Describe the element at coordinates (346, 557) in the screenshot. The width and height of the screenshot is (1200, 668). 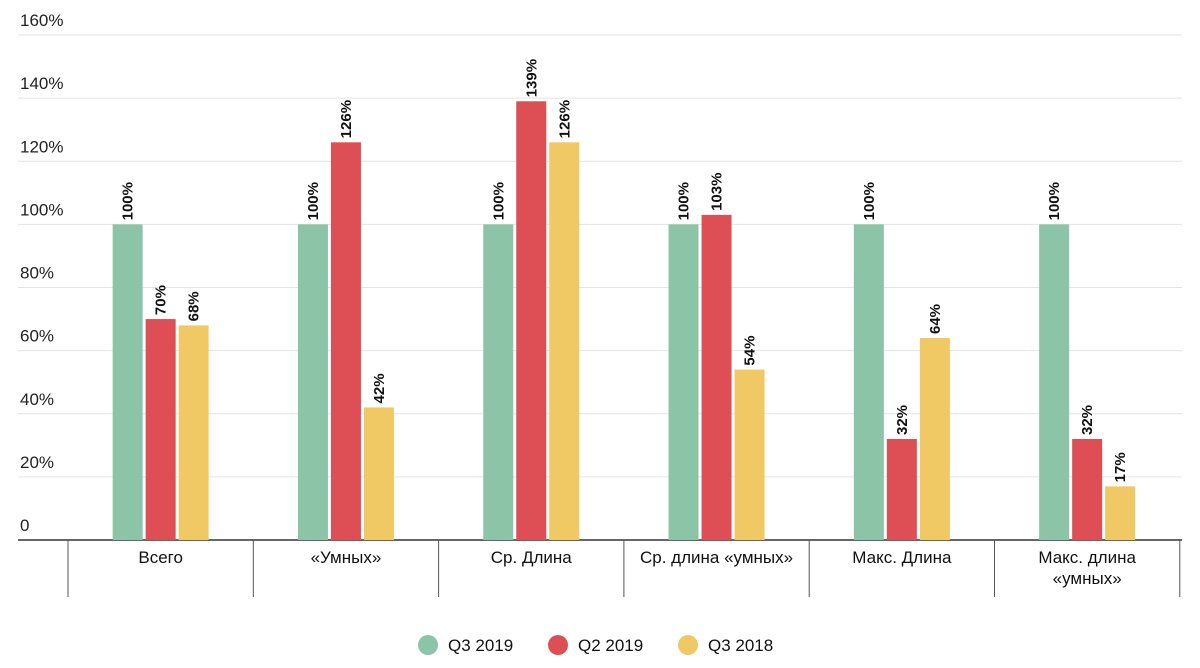
I see `category-label: «Умных»` at that location.